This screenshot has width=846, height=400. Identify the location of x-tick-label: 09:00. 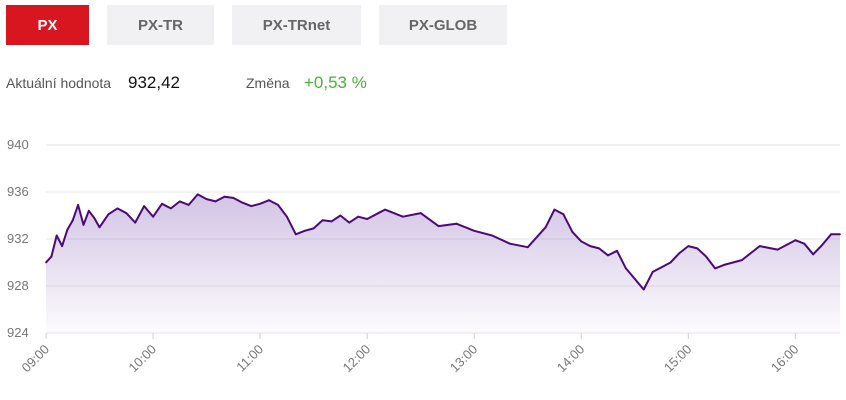
(36, 359).